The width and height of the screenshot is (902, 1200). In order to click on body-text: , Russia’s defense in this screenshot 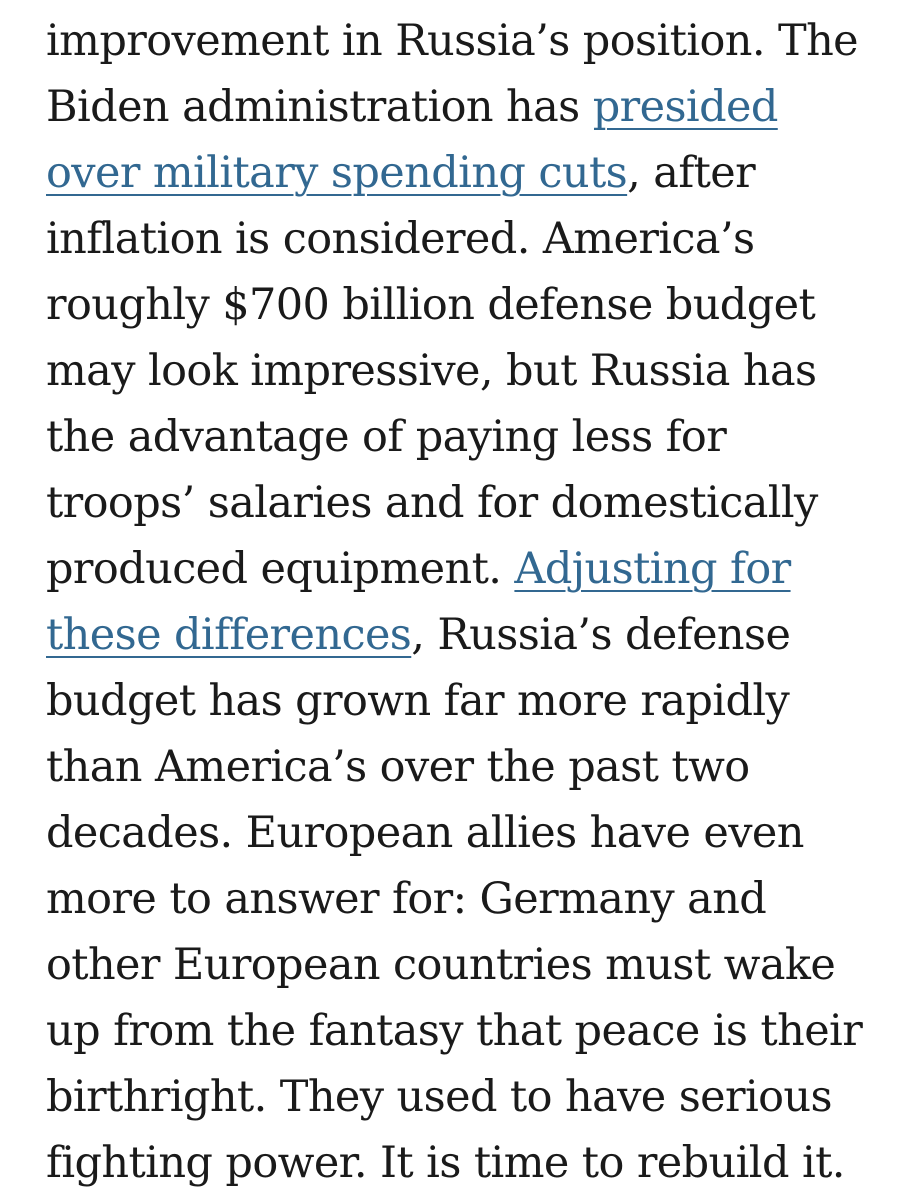, I will do `click(601, 635)`.